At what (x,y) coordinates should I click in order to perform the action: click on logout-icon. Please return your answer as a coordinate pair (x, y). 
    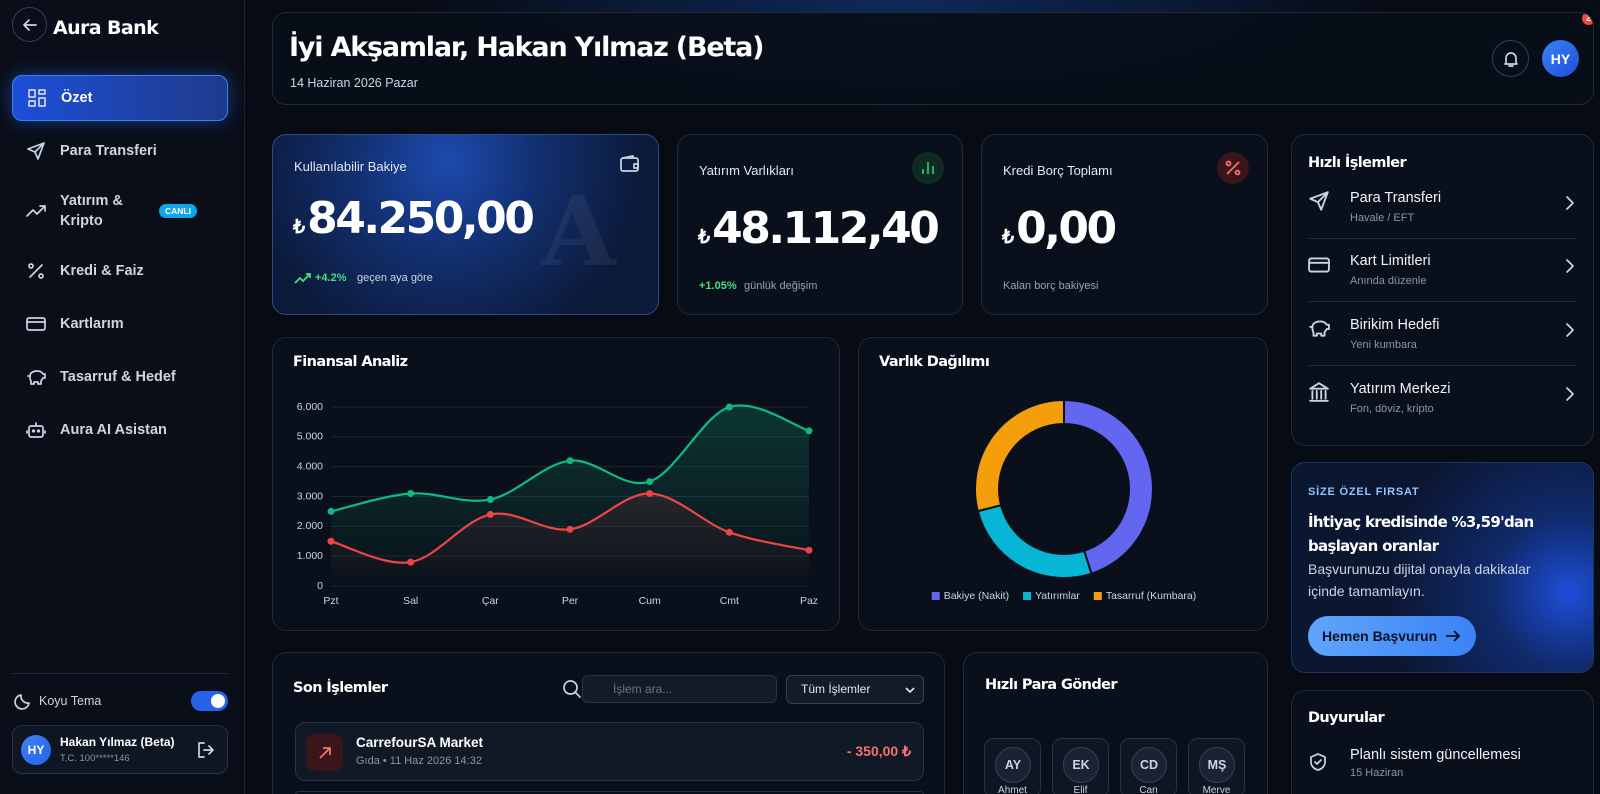
    Looking at the image, I should click on (206, 750).